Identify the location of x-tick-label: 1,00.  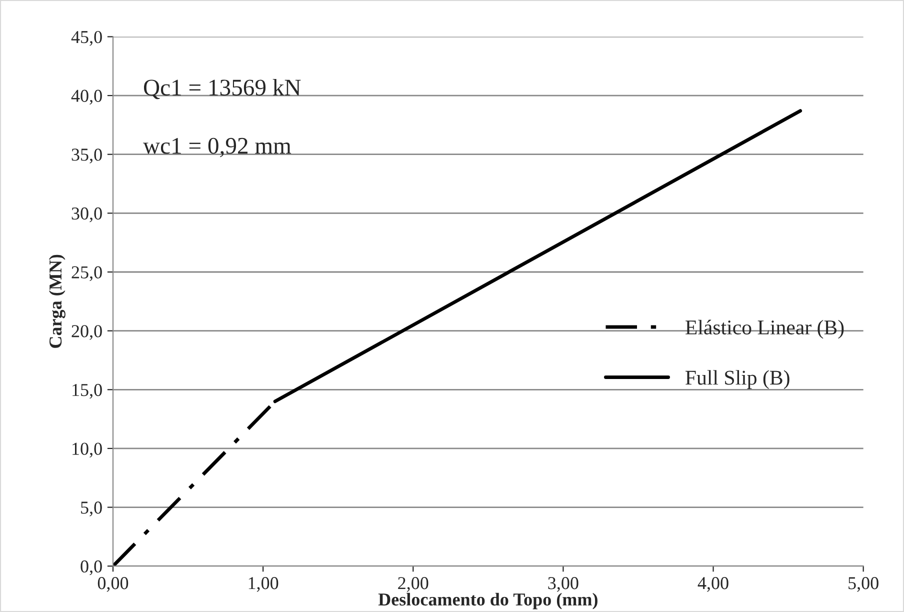
(263, 584).